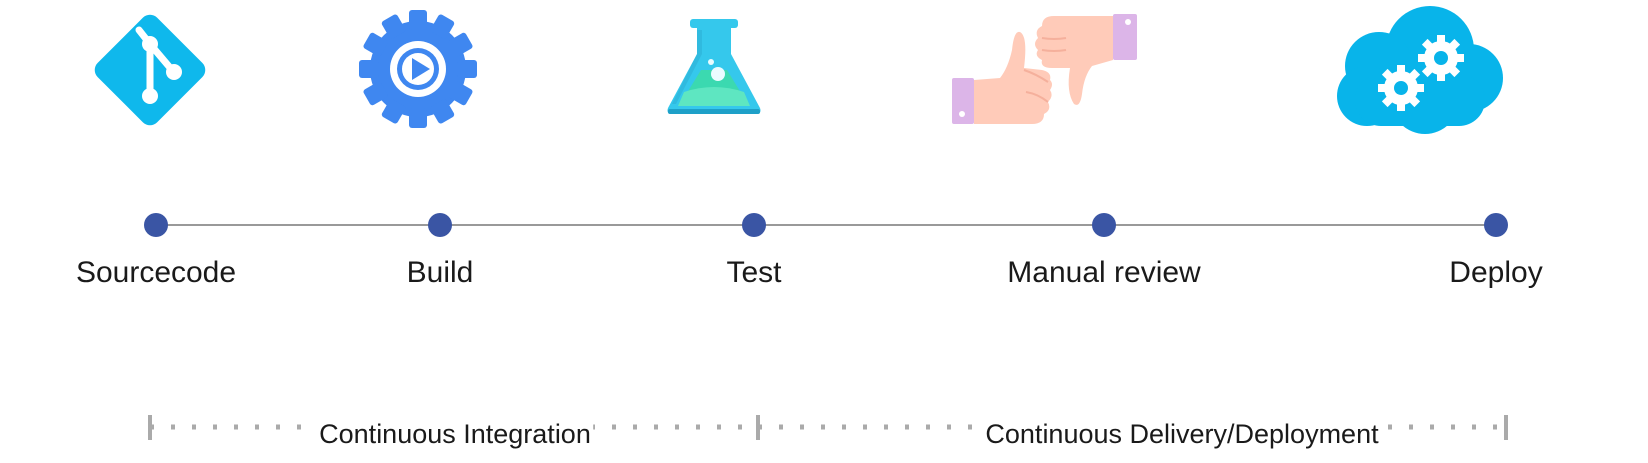  Describe the element at coordinates (440, 225) in the screenshot. I see `stage-dot-build` at that location.